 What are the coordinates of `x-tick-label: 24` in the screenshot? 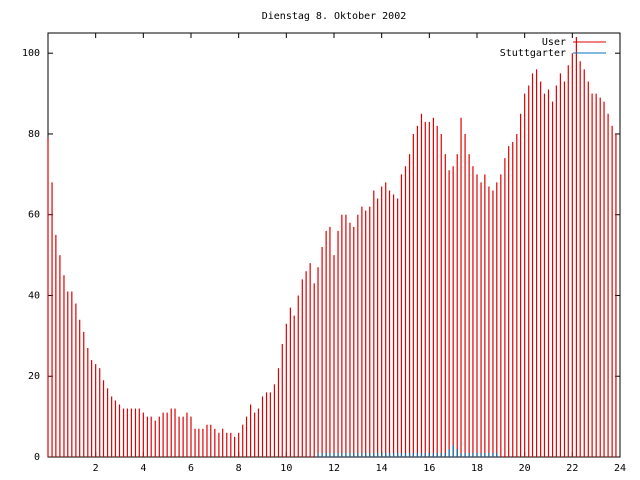 It's located at (620, 468).